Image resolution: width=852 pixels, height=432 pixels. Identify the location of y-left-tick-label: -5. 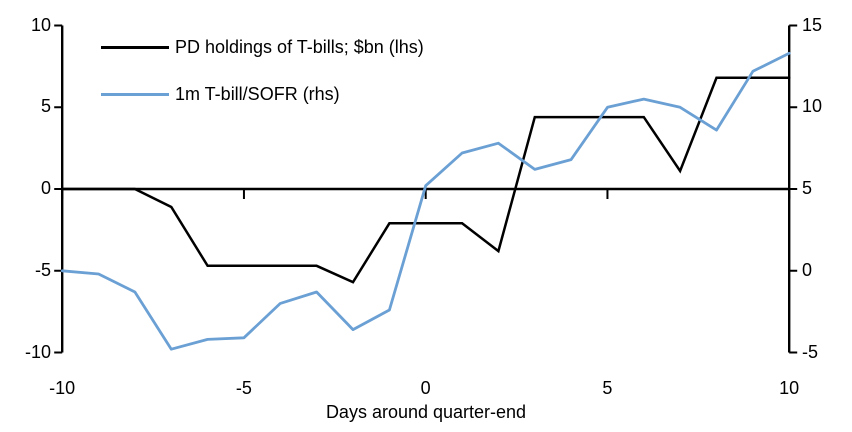
(42, 269).